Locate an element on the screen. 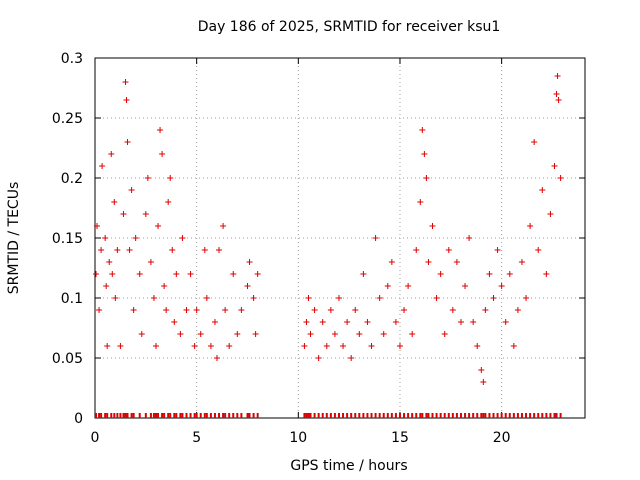 This screenshot has height=480, width=640. y-tick-label: 0.1 is located at coordinates (72, 299).